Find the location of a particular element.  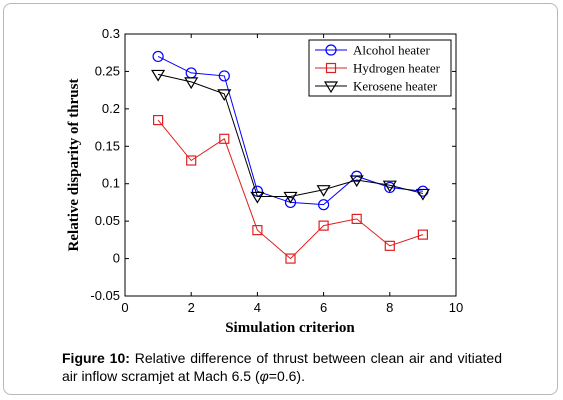

x-tick-label: 2 is located at coordinates (191, 307).